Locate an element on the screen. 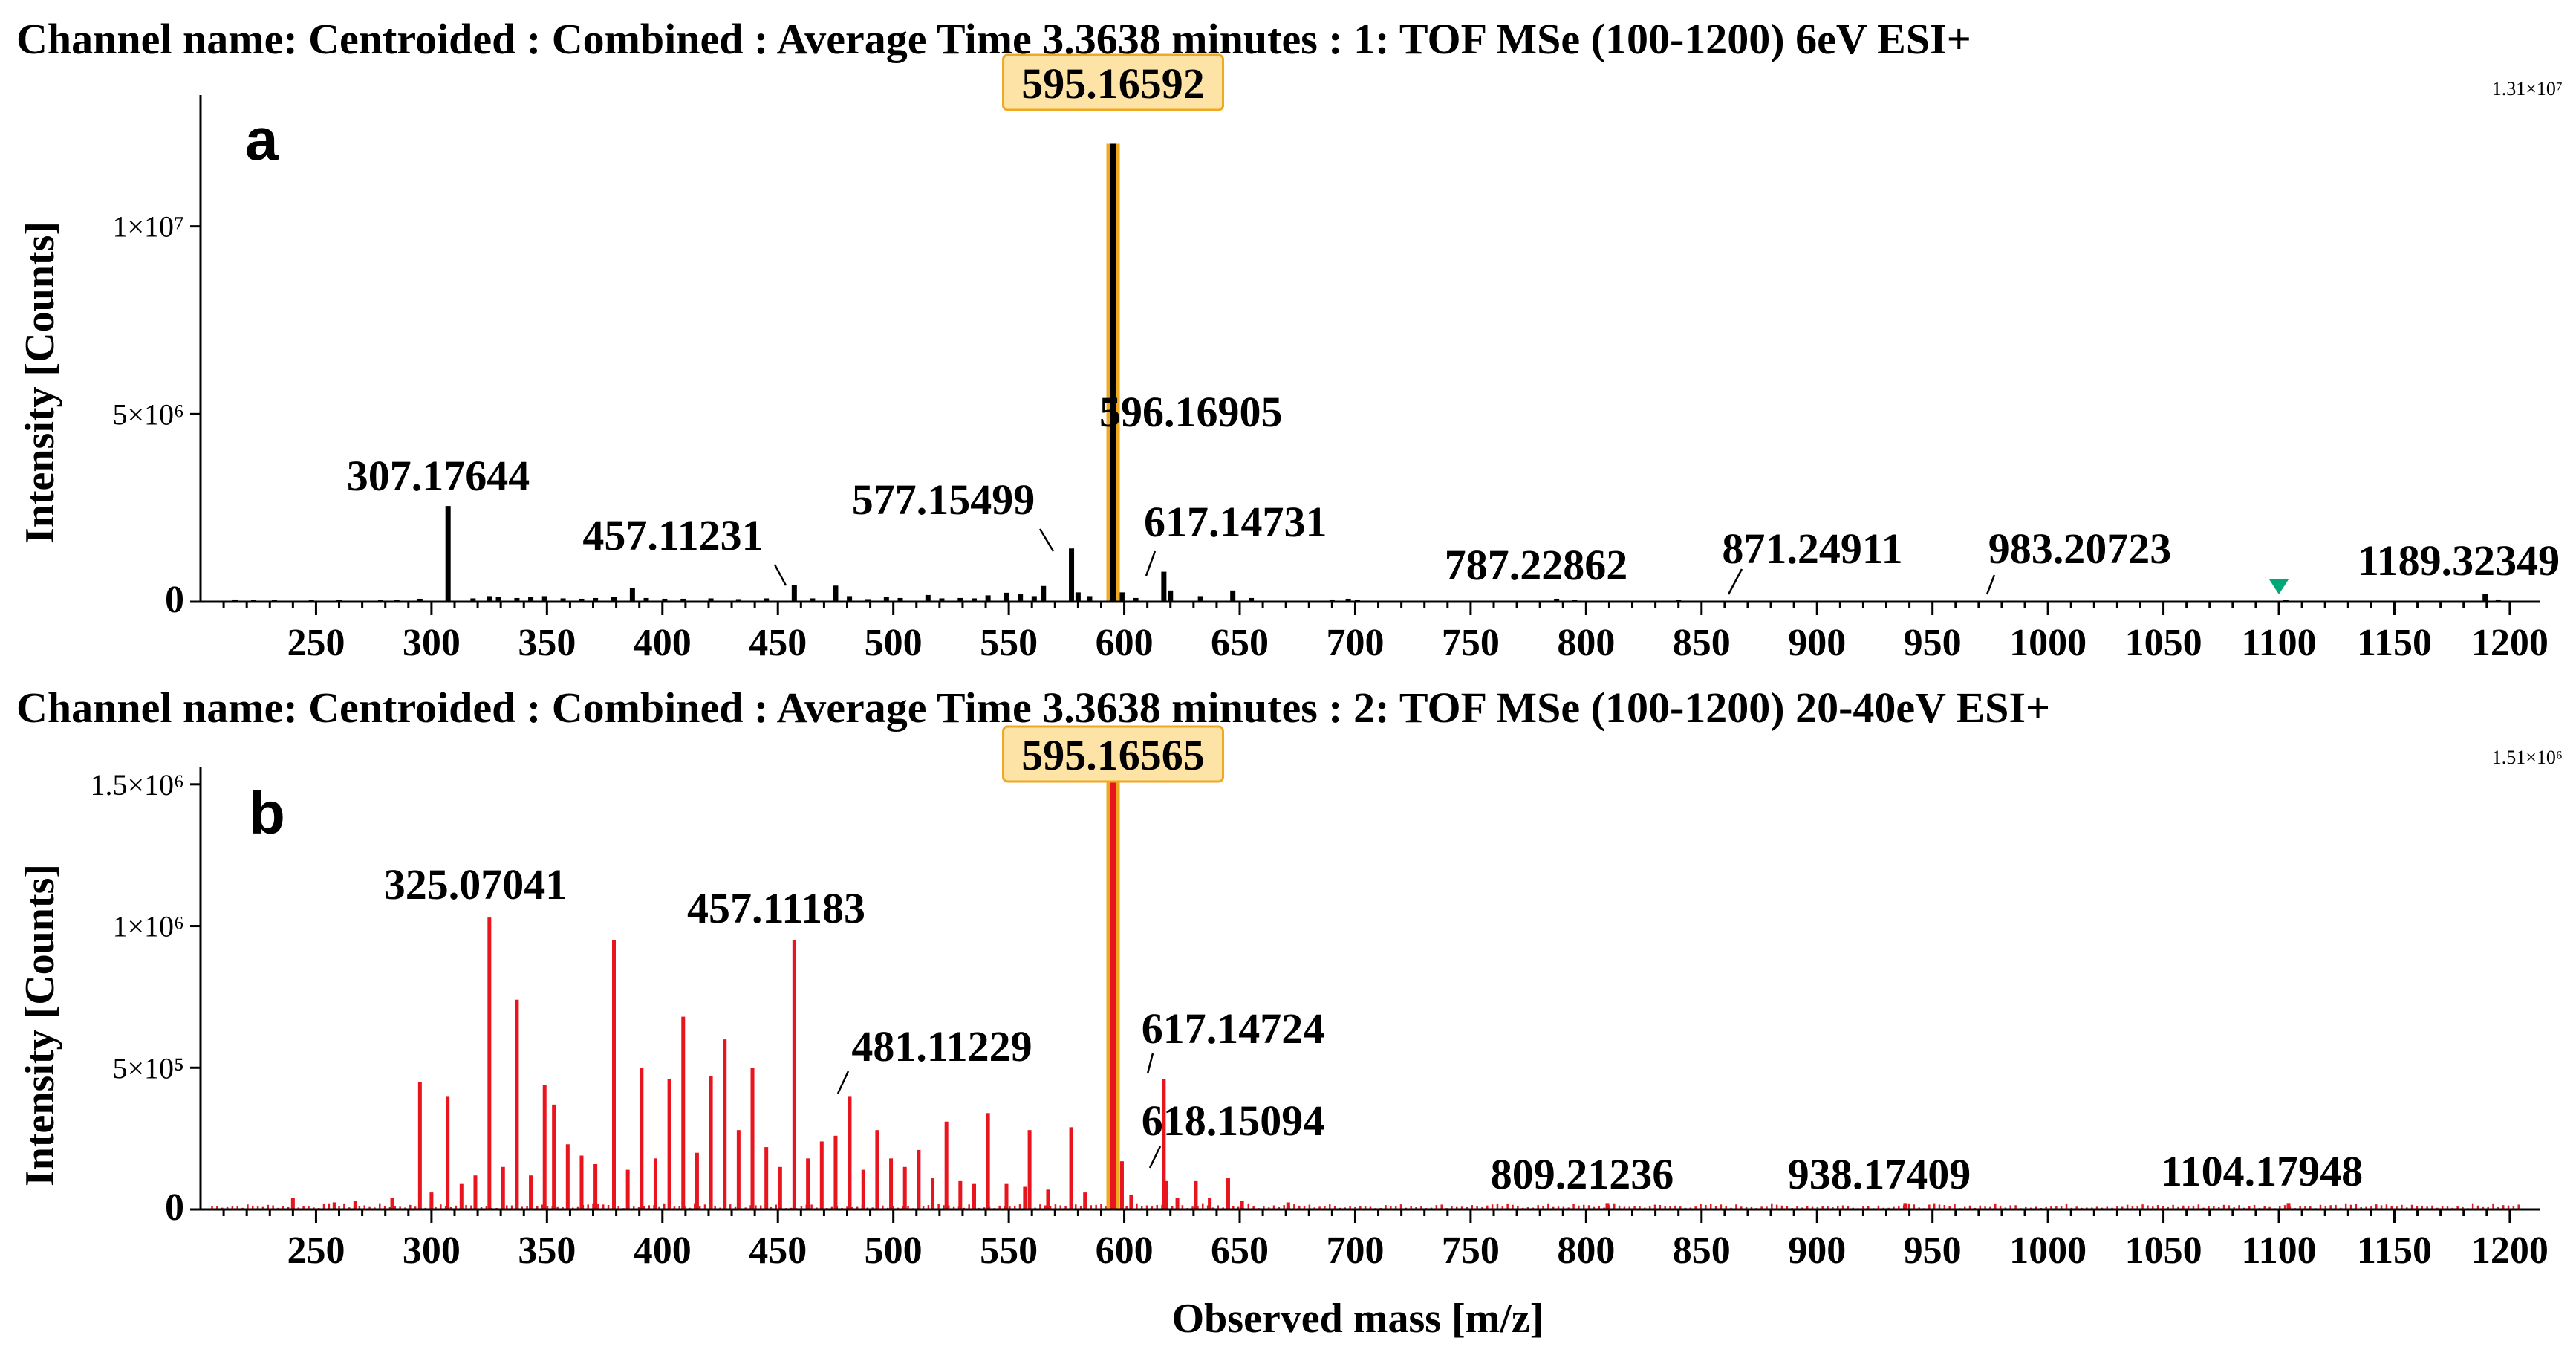 The width and height of the screenshot is (2576, 1358). panel-a-x-tick-label: 550 is located at coordinates (1009, 643).